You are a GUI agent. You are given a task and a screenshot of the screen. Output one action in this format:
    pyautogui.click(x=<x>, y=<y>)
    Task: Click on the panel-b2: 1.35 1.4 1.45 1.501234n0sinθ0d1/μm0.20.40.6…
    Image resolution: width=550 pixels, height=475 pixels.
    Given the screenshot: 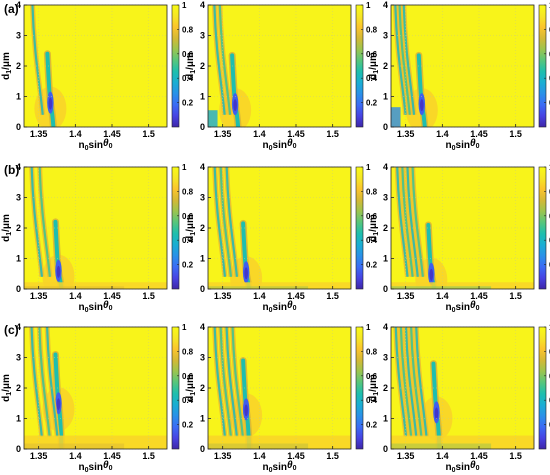 What is the action you would take?
    pyautogui.click(x=281, y=238)
    